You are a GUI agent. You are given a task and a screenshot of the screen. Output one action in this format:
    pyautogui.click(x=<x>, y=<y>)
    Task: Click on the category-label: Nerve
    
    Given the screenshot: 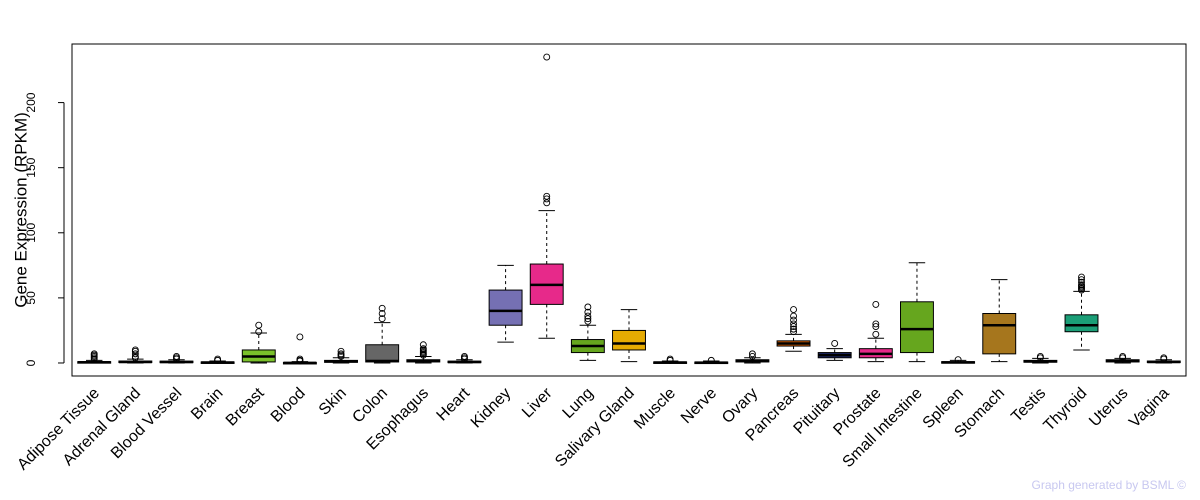 What is the action you would take?
    pyautogui.click(x=699, y=406)
    